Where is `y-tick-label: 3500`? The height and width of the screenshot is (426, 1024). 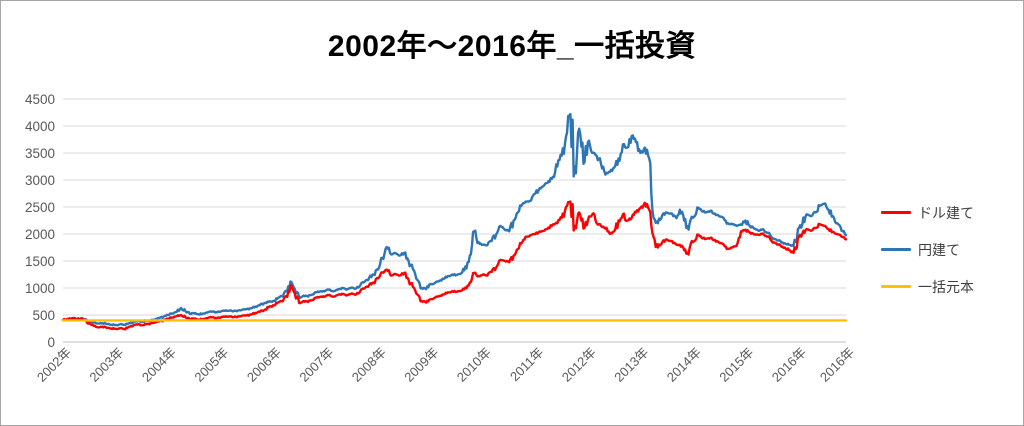 y-tick-label: 3500 is located at coordinates (40, 153).